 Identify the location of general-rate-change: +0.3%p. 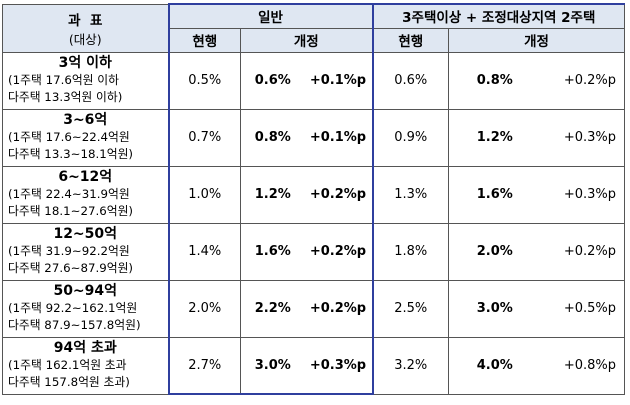
(339, 365).